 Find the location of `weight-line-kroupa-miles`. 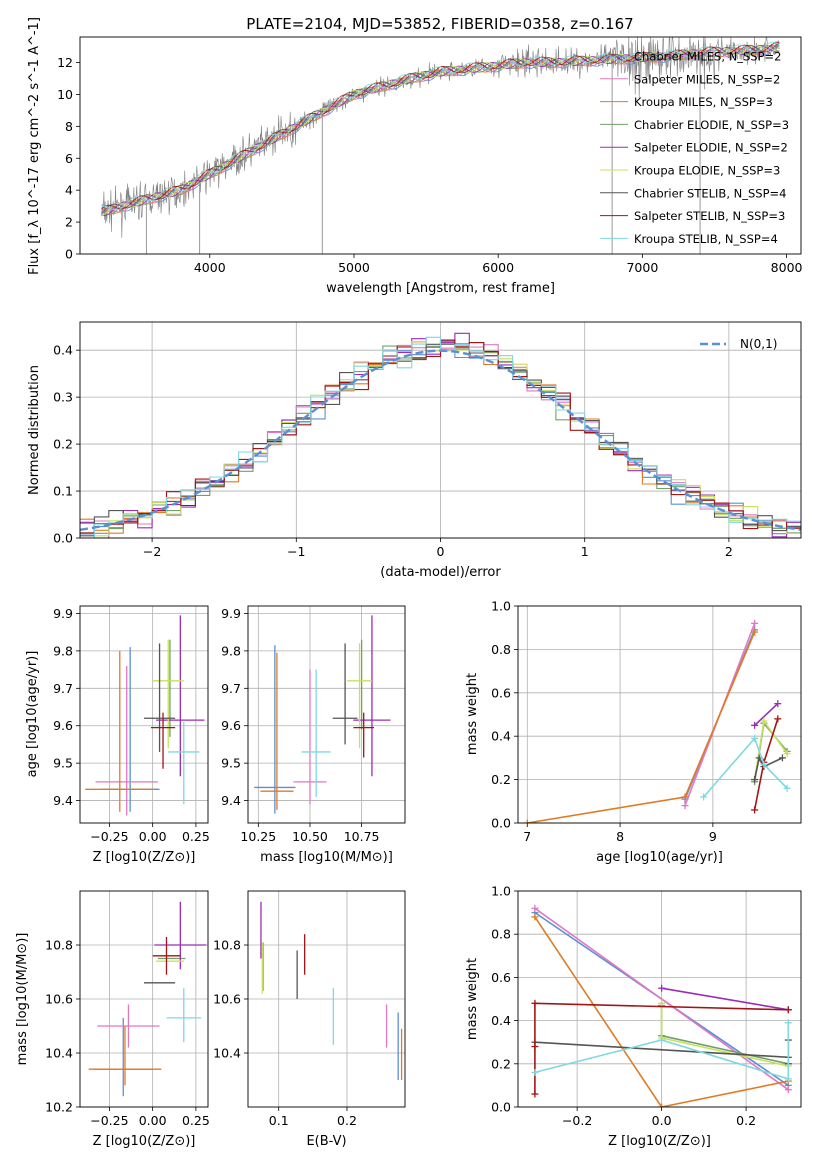

weight-line-kroupa-miles is located at coordinates (641, 727).